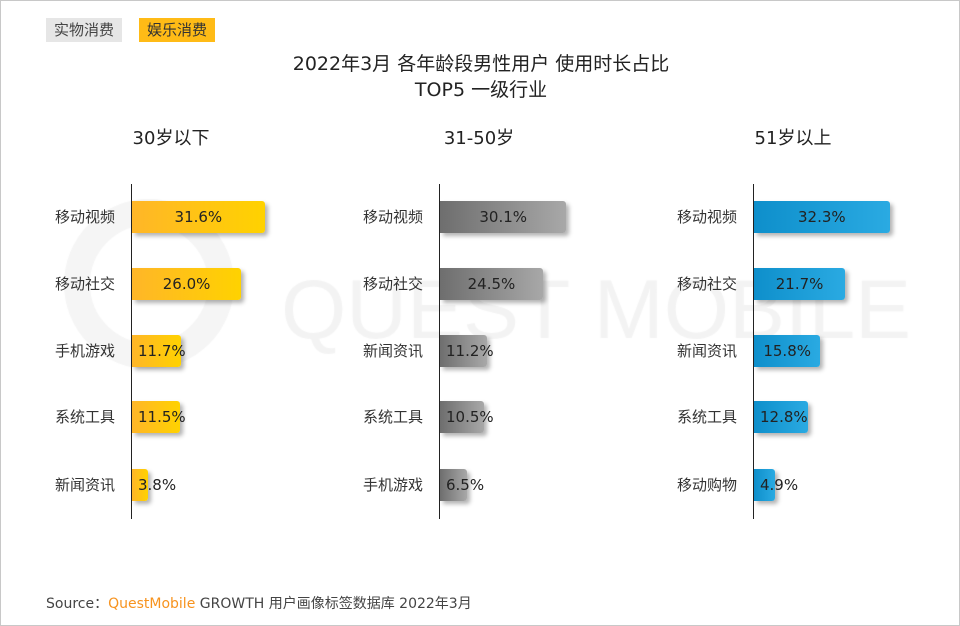 The width and height of the screenshot is (960, 626). What do you see at coordinates (84, 30) in the screenshot?
I see `tab-physical-consumption: 实物消费` at bounding box center [84, 30].